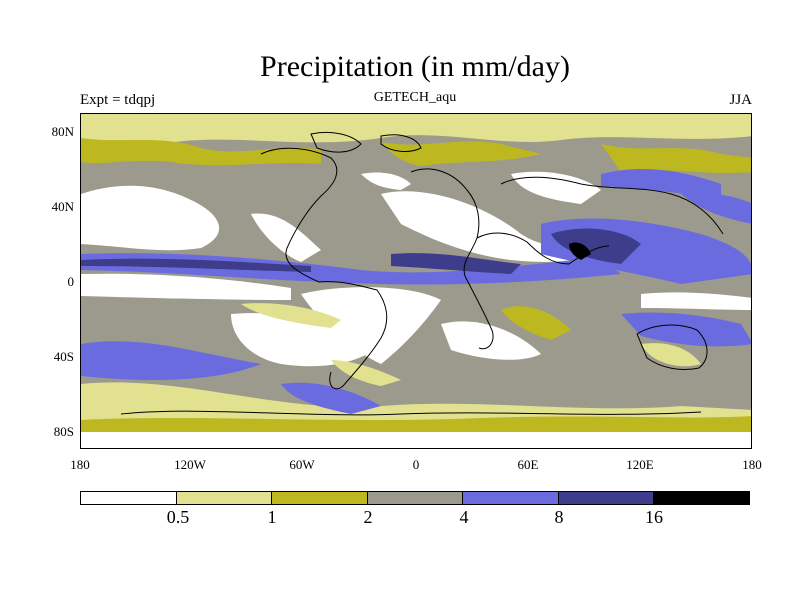 The image size is (800, 600). Describe the element at coordinates (386, 181) in the screenshot. I see `atlantic-dry` at that location.